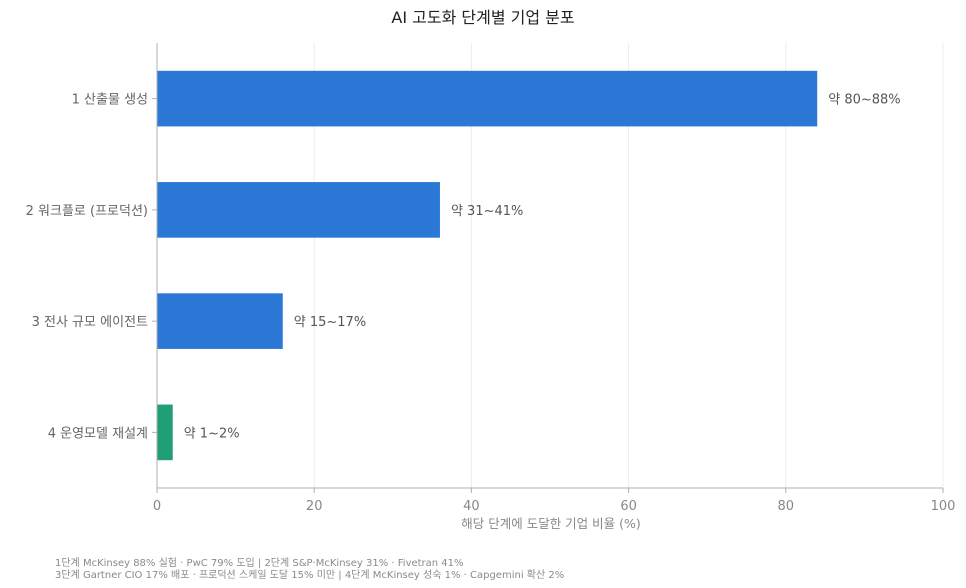 The image size is (966, 588). Describe the element at coordinates (212, 433) in the screenshot. I see `bar-value-label: 약 1~2%` at that location.